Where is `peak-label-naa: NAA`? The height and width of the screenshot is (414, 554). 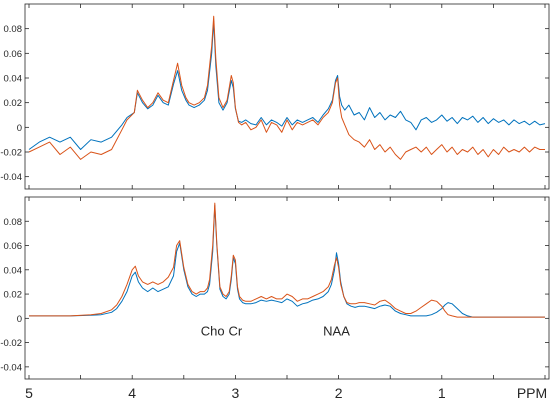 peak-label-naa: NAA is located at coordinates (336, 331).